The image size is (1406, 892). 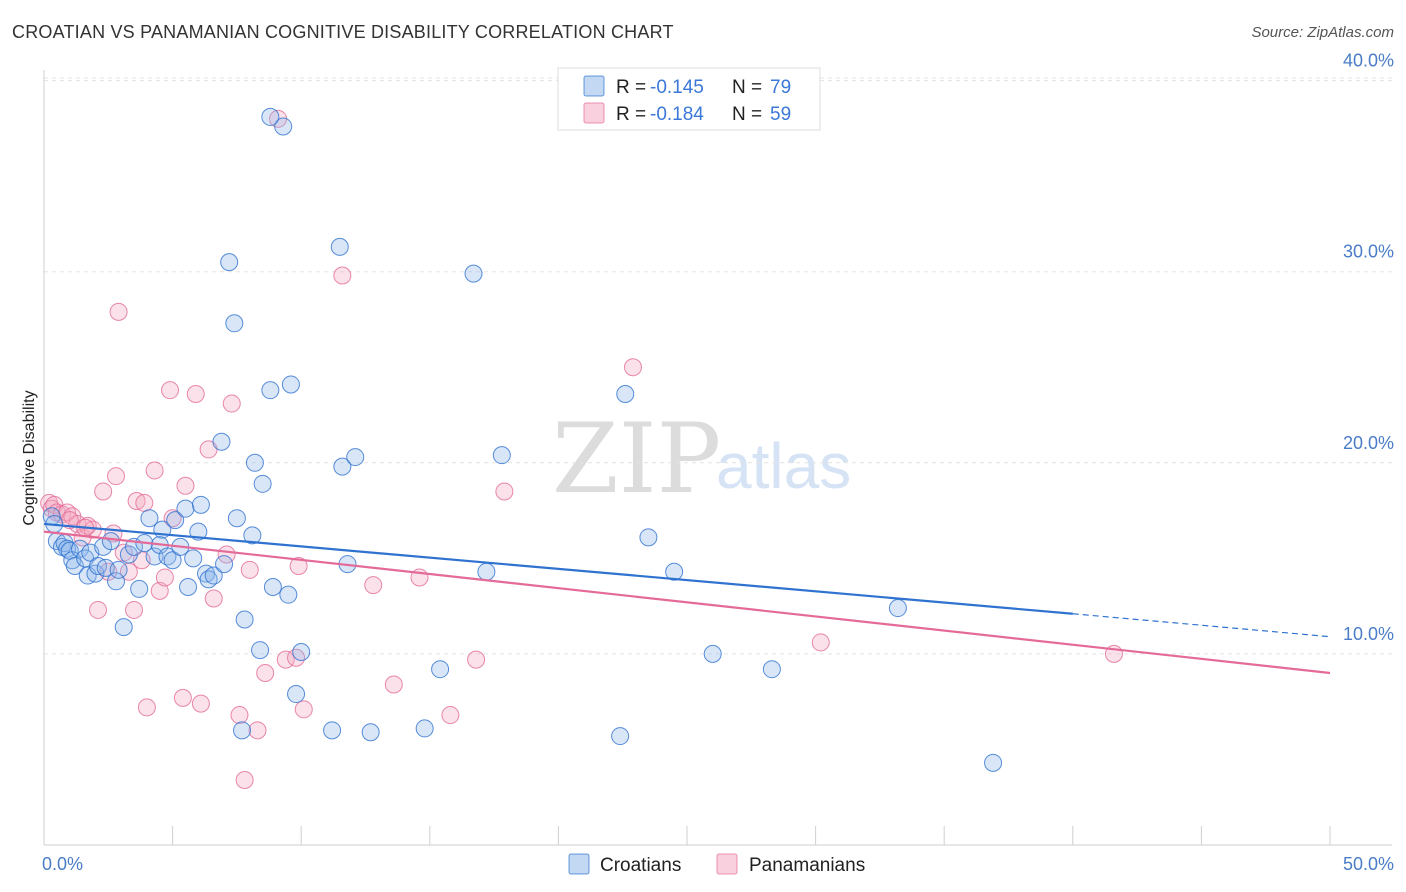 What do you see at coordinates (594, 113) in the screenshot?
I see `panamanians-swatch` at bounding box center [594, 113].